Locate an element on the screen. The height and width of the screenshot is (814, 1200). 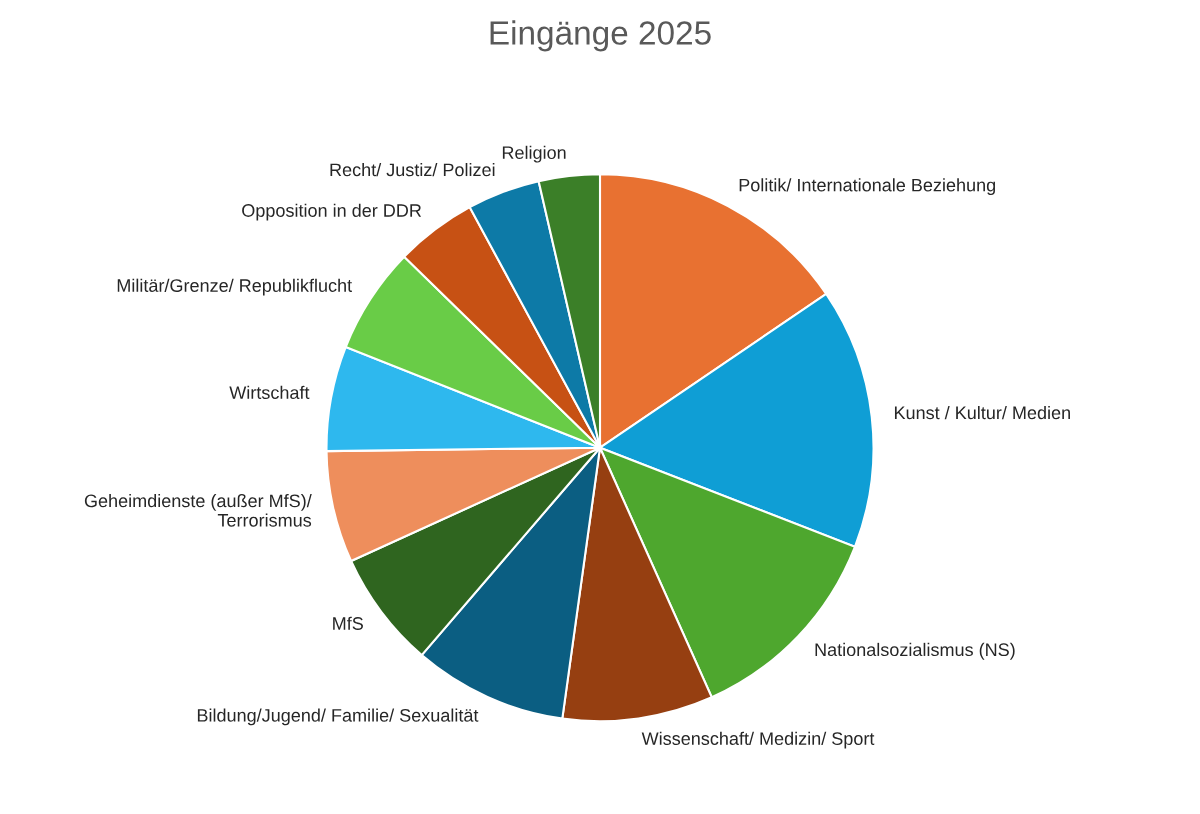
slice-label: Politik/ Internationale Beziehung is located at coordinates (867, 187).